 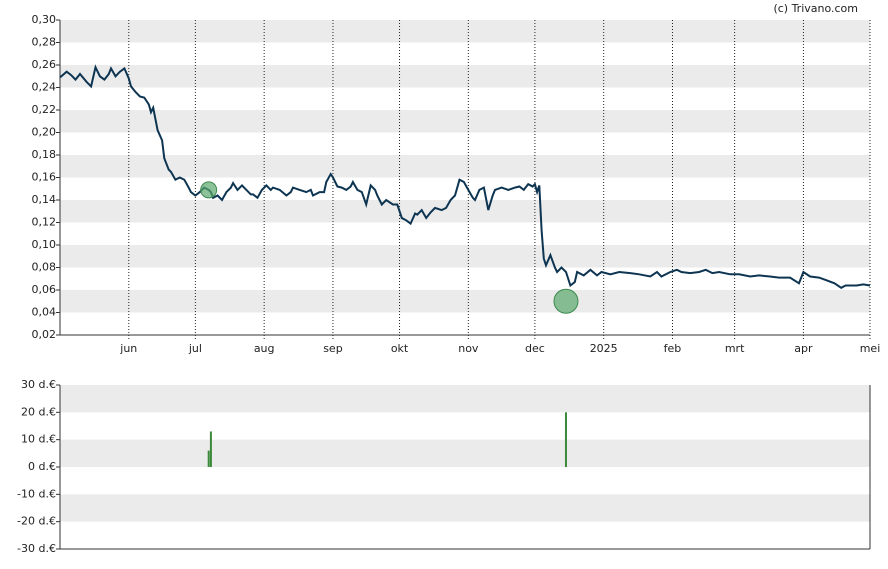 I want to click on y-tick-label: 0,14, so click(x=44, y=199).